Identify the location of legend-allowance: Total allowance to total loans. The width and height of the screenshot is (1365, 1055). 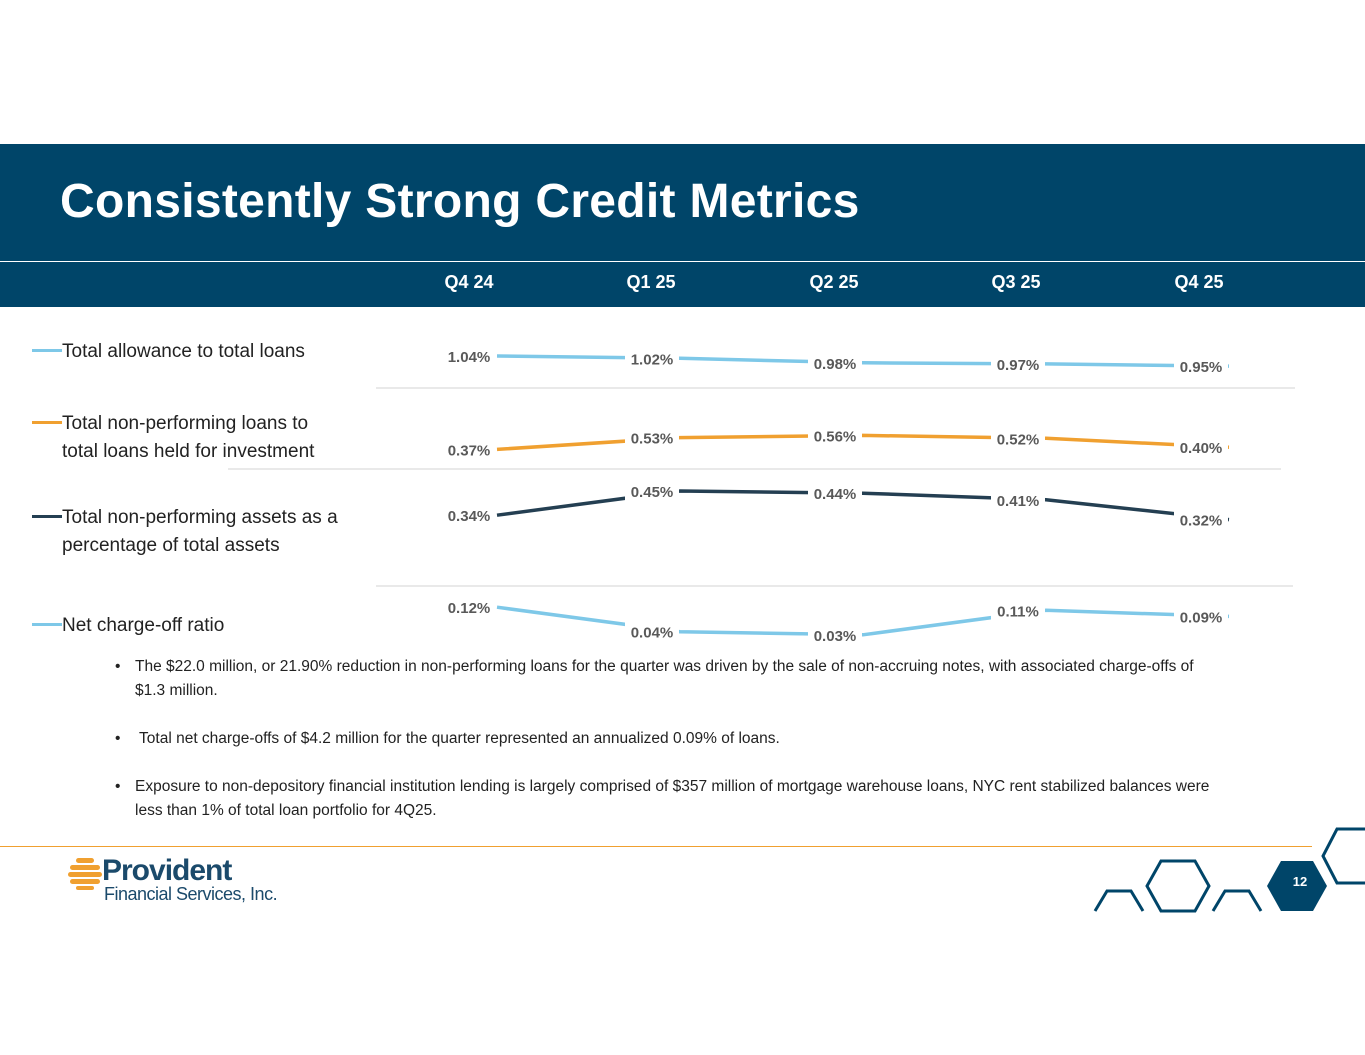
(168, 352).